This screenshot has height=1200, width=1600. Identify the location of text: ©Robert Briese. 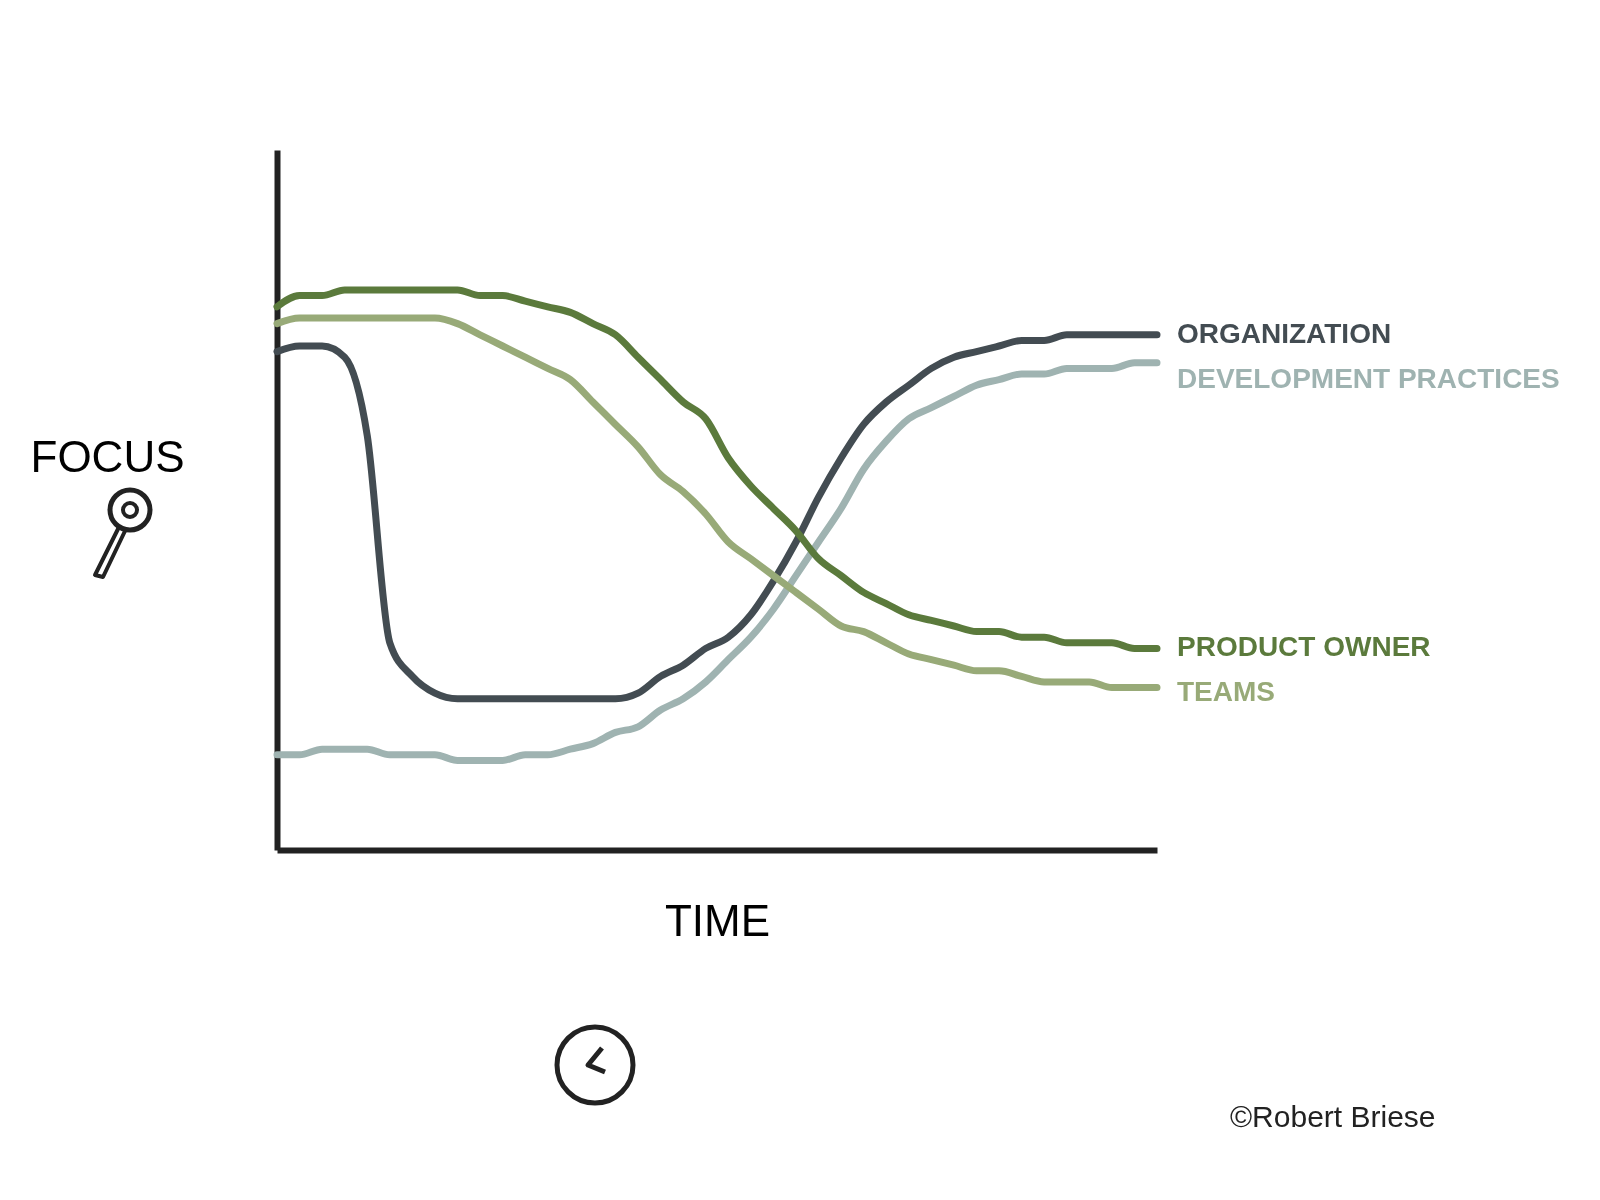
(1333, 1117).